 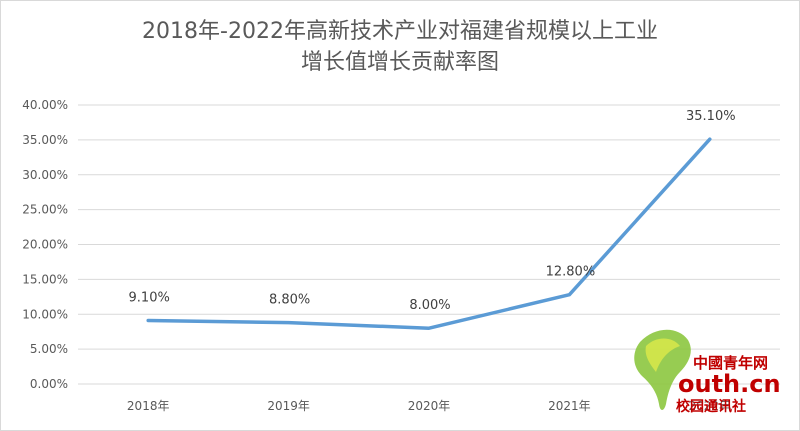 What do you see at coordinates (45, 314) in the screenshot?
I see `y-tick-label: 10.00%` at bounding box center [45, 314].